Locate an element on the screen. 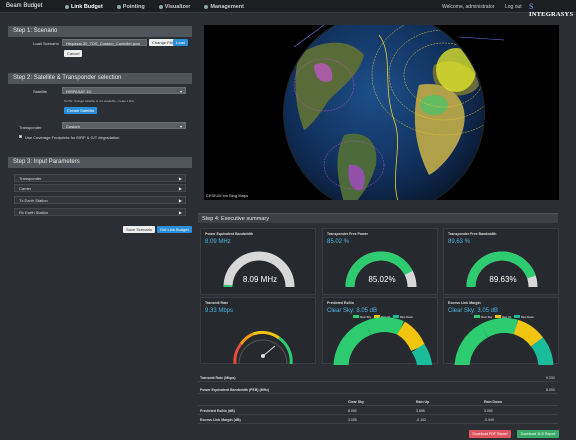 The image size is (576, 440). table-header-row: Clear Sky Rain Up Rain Down is located at coordinates (378, 402).